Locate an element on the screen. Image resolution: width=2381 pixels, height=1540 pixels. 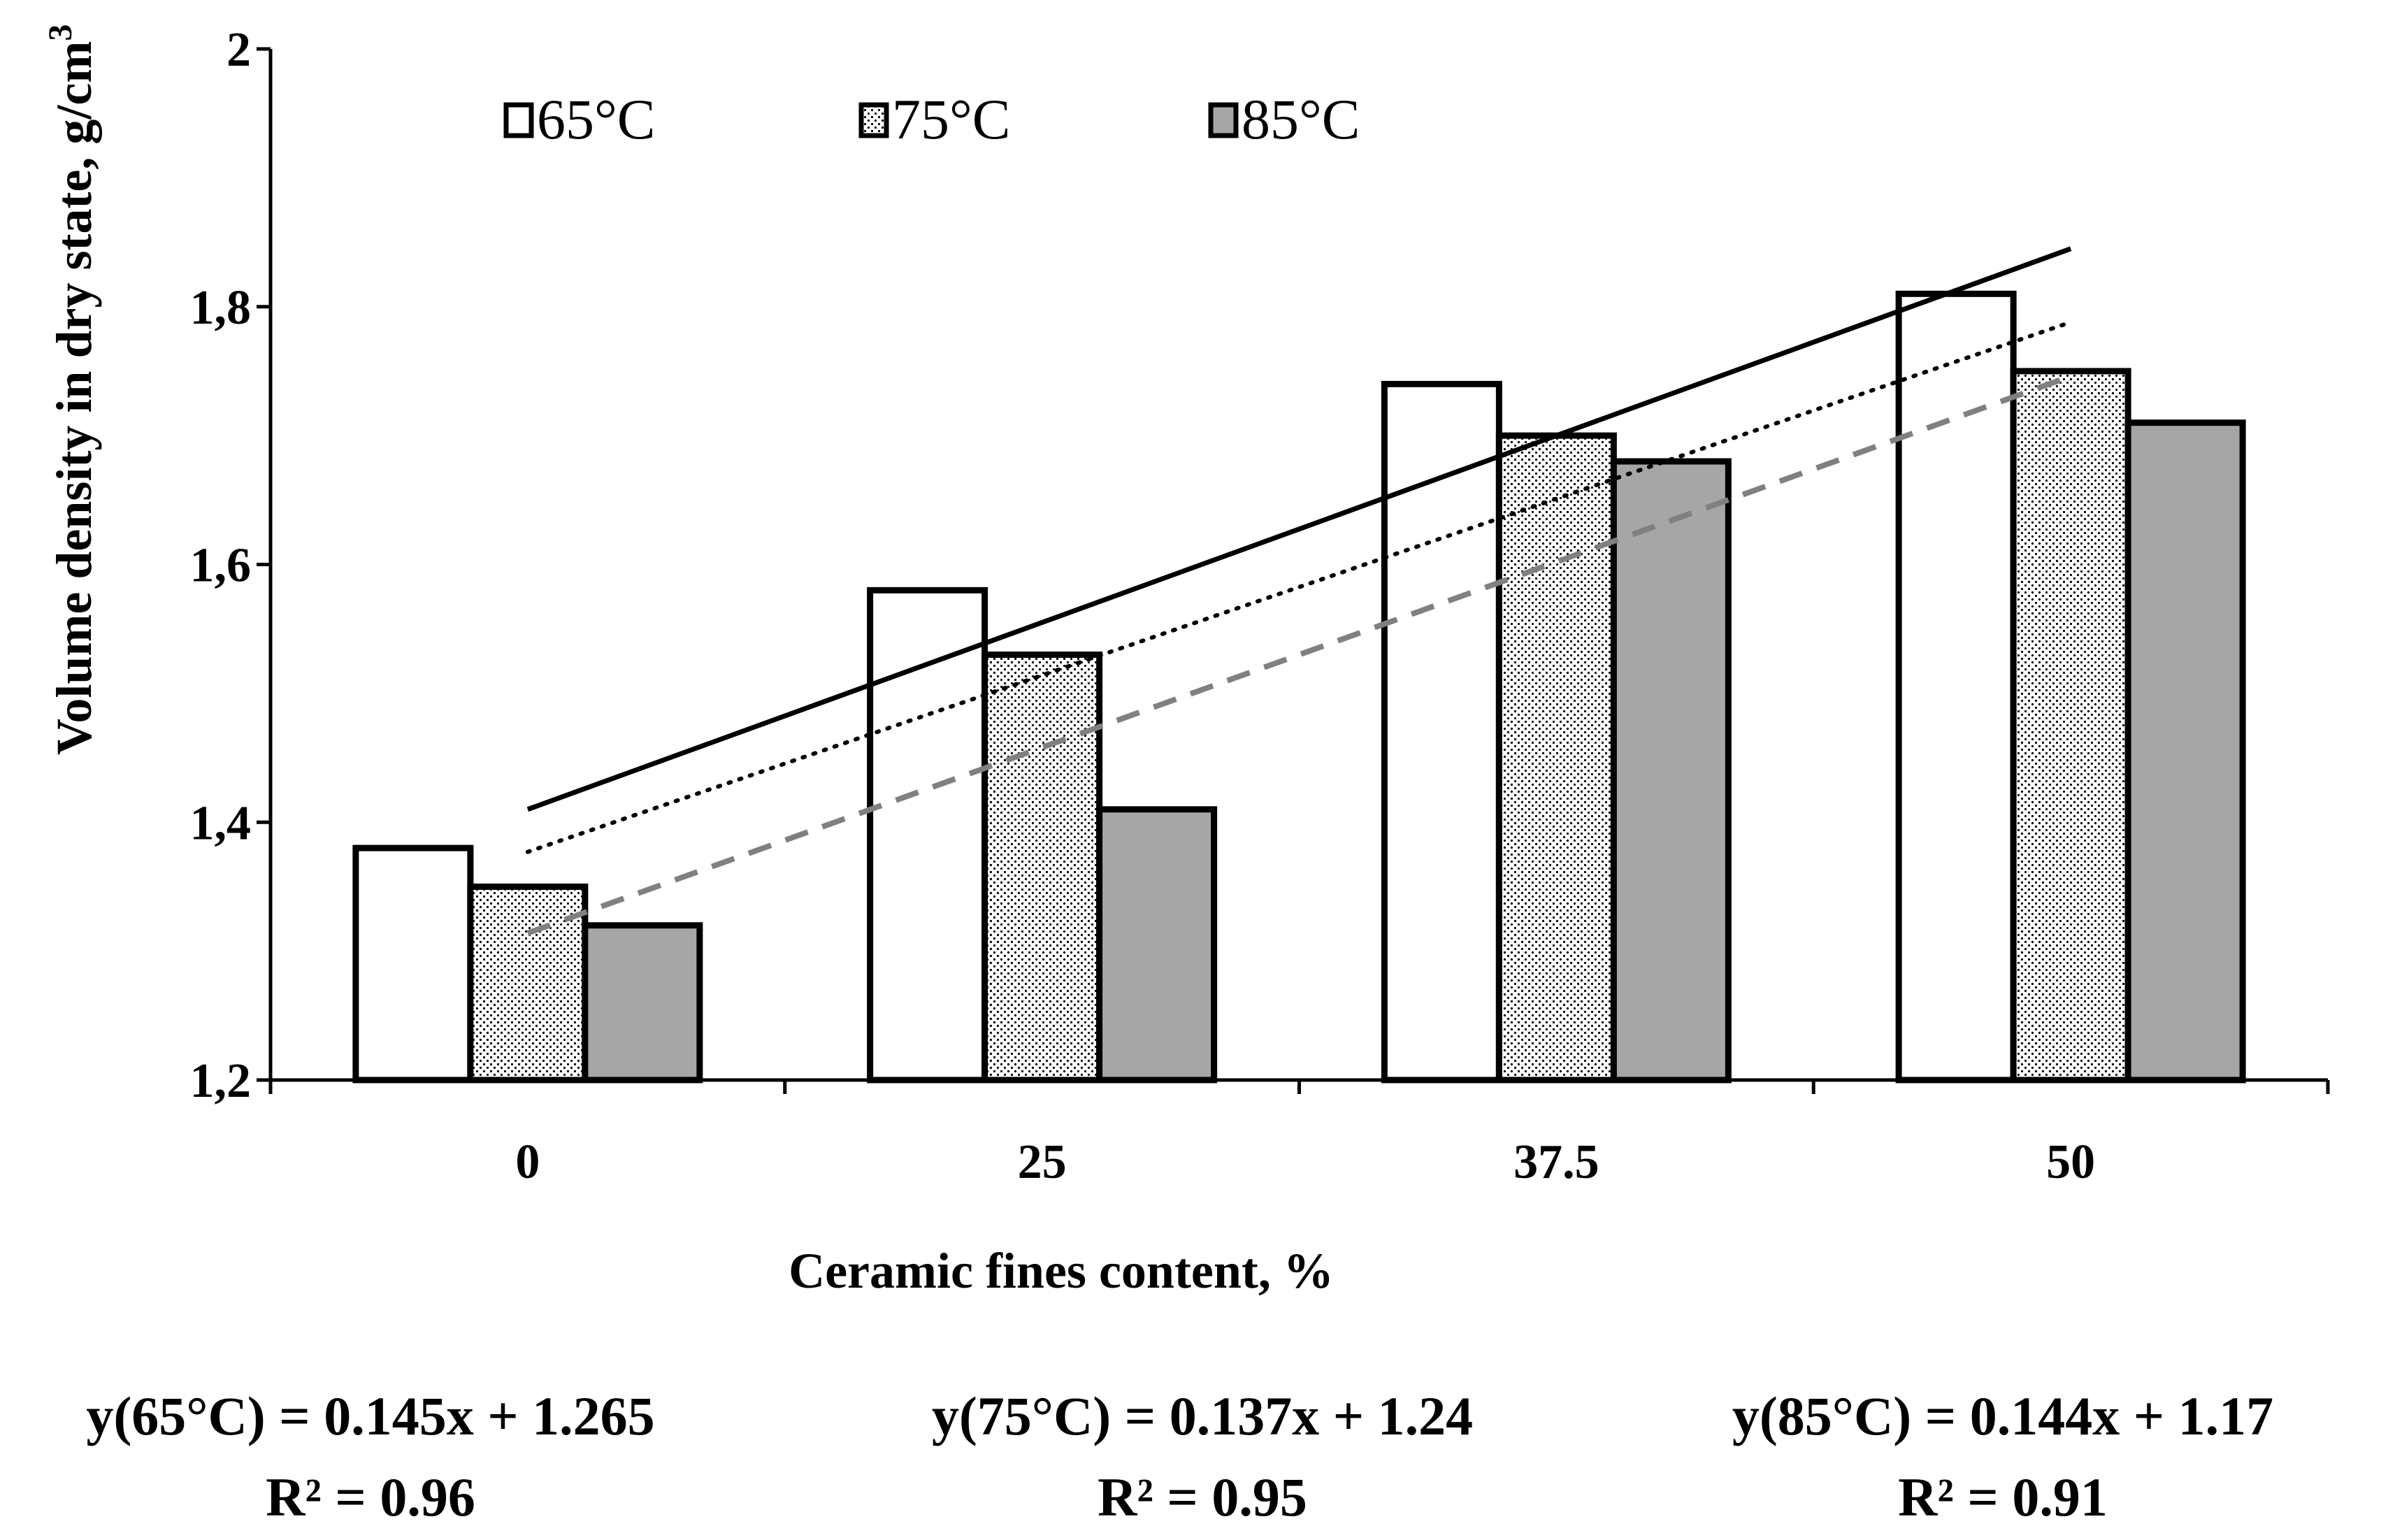
legend-label-85: 85°C is located at coordinates (1301, 119).